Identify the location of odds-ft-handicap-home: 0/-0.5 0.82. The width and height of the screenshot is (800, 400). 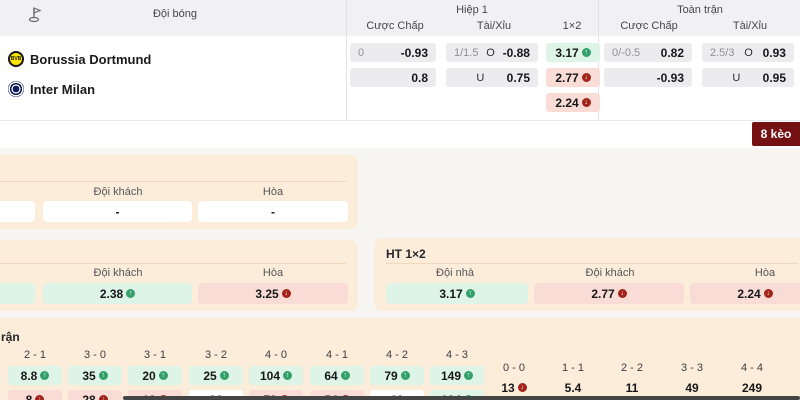
(648, 52).